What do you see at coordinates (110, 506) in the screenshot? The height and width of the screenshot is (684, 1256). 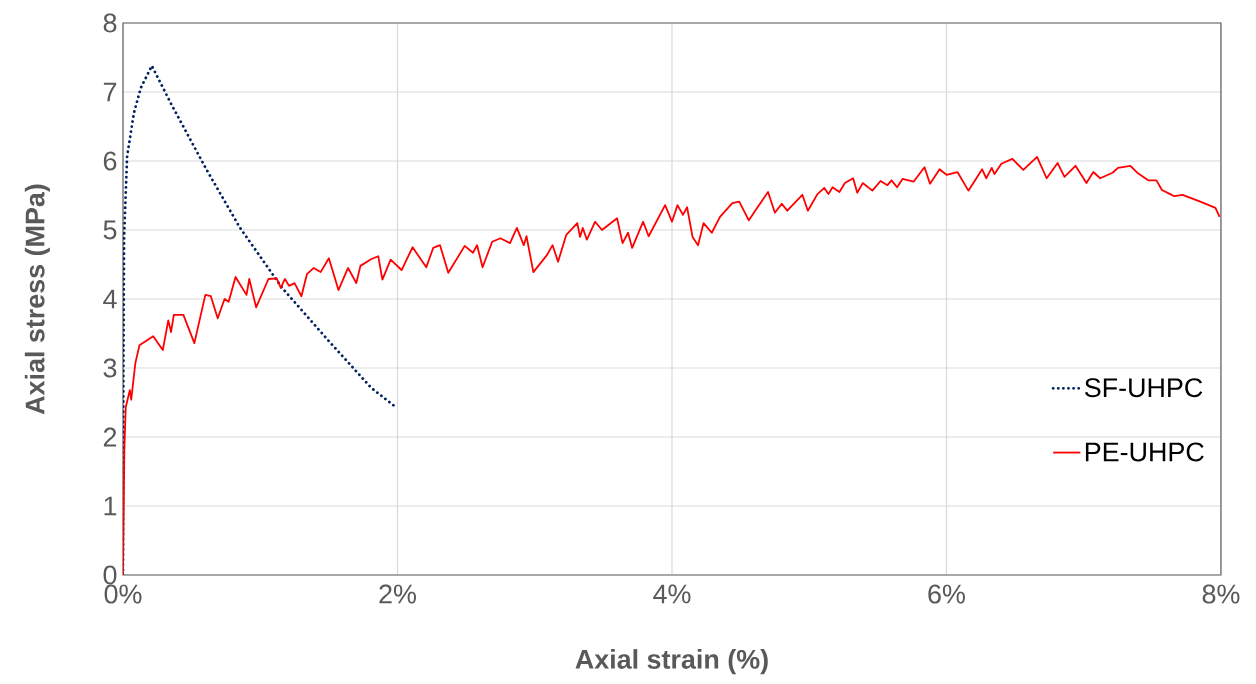 I see `y-tick-label: 1` at bounding box center [110, 506].